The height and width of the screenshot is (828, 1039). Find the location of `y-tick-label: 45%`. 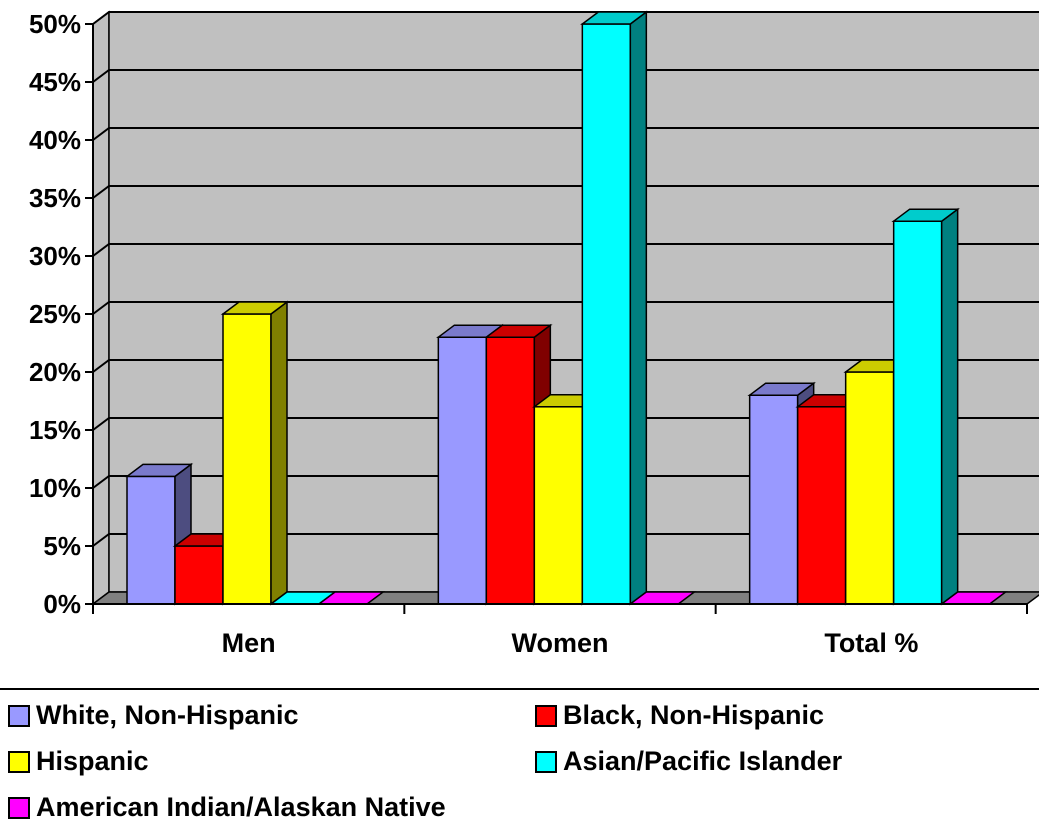

y-tick-label: 45% is located at coordinates (55, 82).